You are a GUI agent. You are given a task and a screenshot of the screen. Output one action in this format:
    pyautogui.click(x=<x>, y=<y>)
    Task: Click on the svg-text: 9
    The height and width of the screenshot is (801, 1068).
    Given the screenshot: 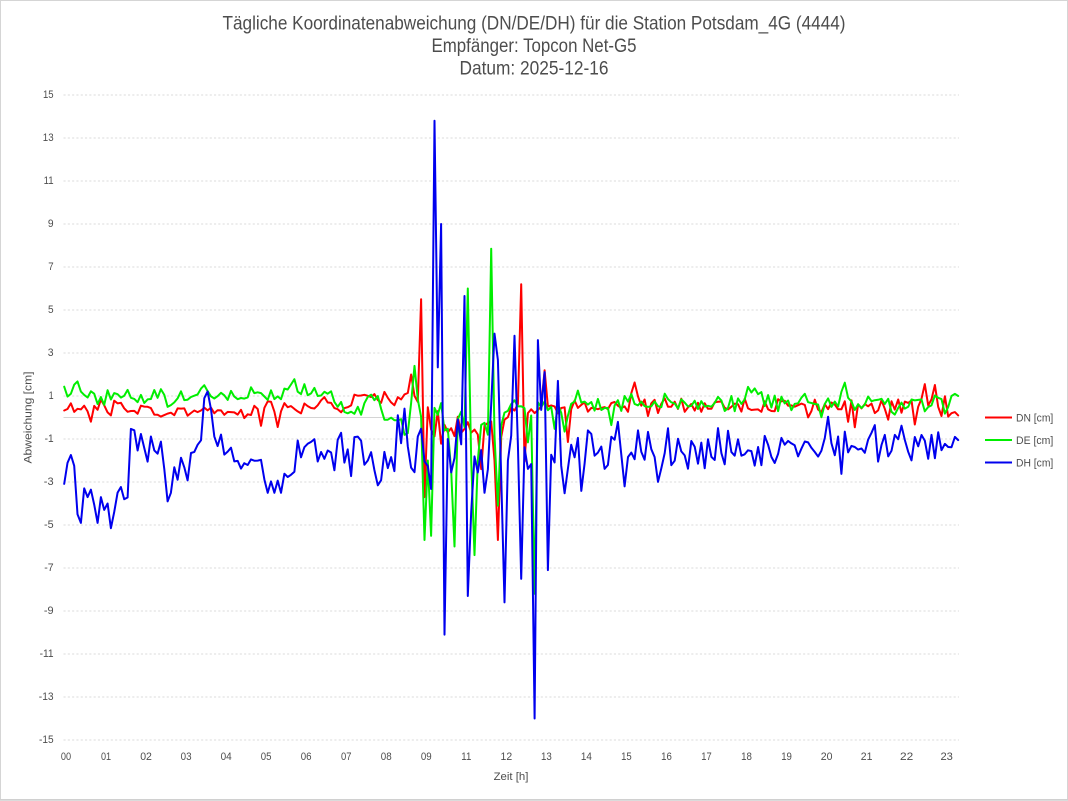 What is the action you would take?
    pyautogui.click(x=51, y=224)
    